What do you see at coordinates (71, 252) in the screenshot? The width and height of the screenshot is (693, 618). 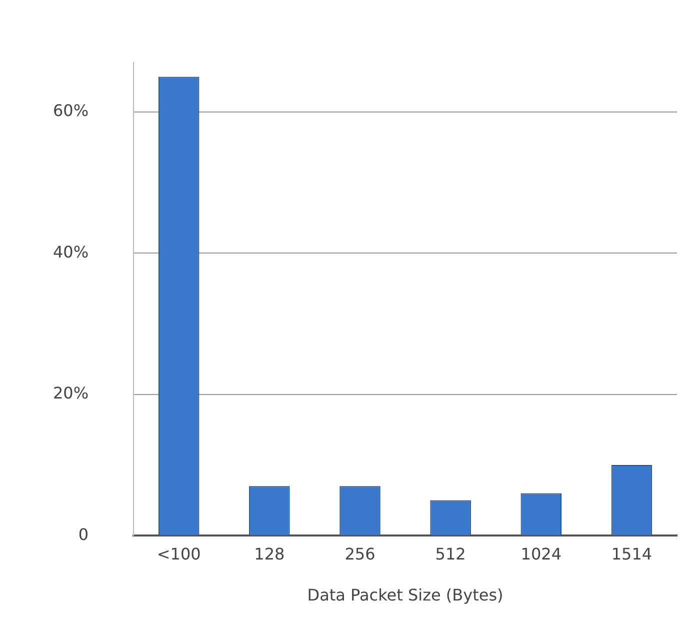 I see `y-tick-label: 40%` at bounding box center [71, 252].